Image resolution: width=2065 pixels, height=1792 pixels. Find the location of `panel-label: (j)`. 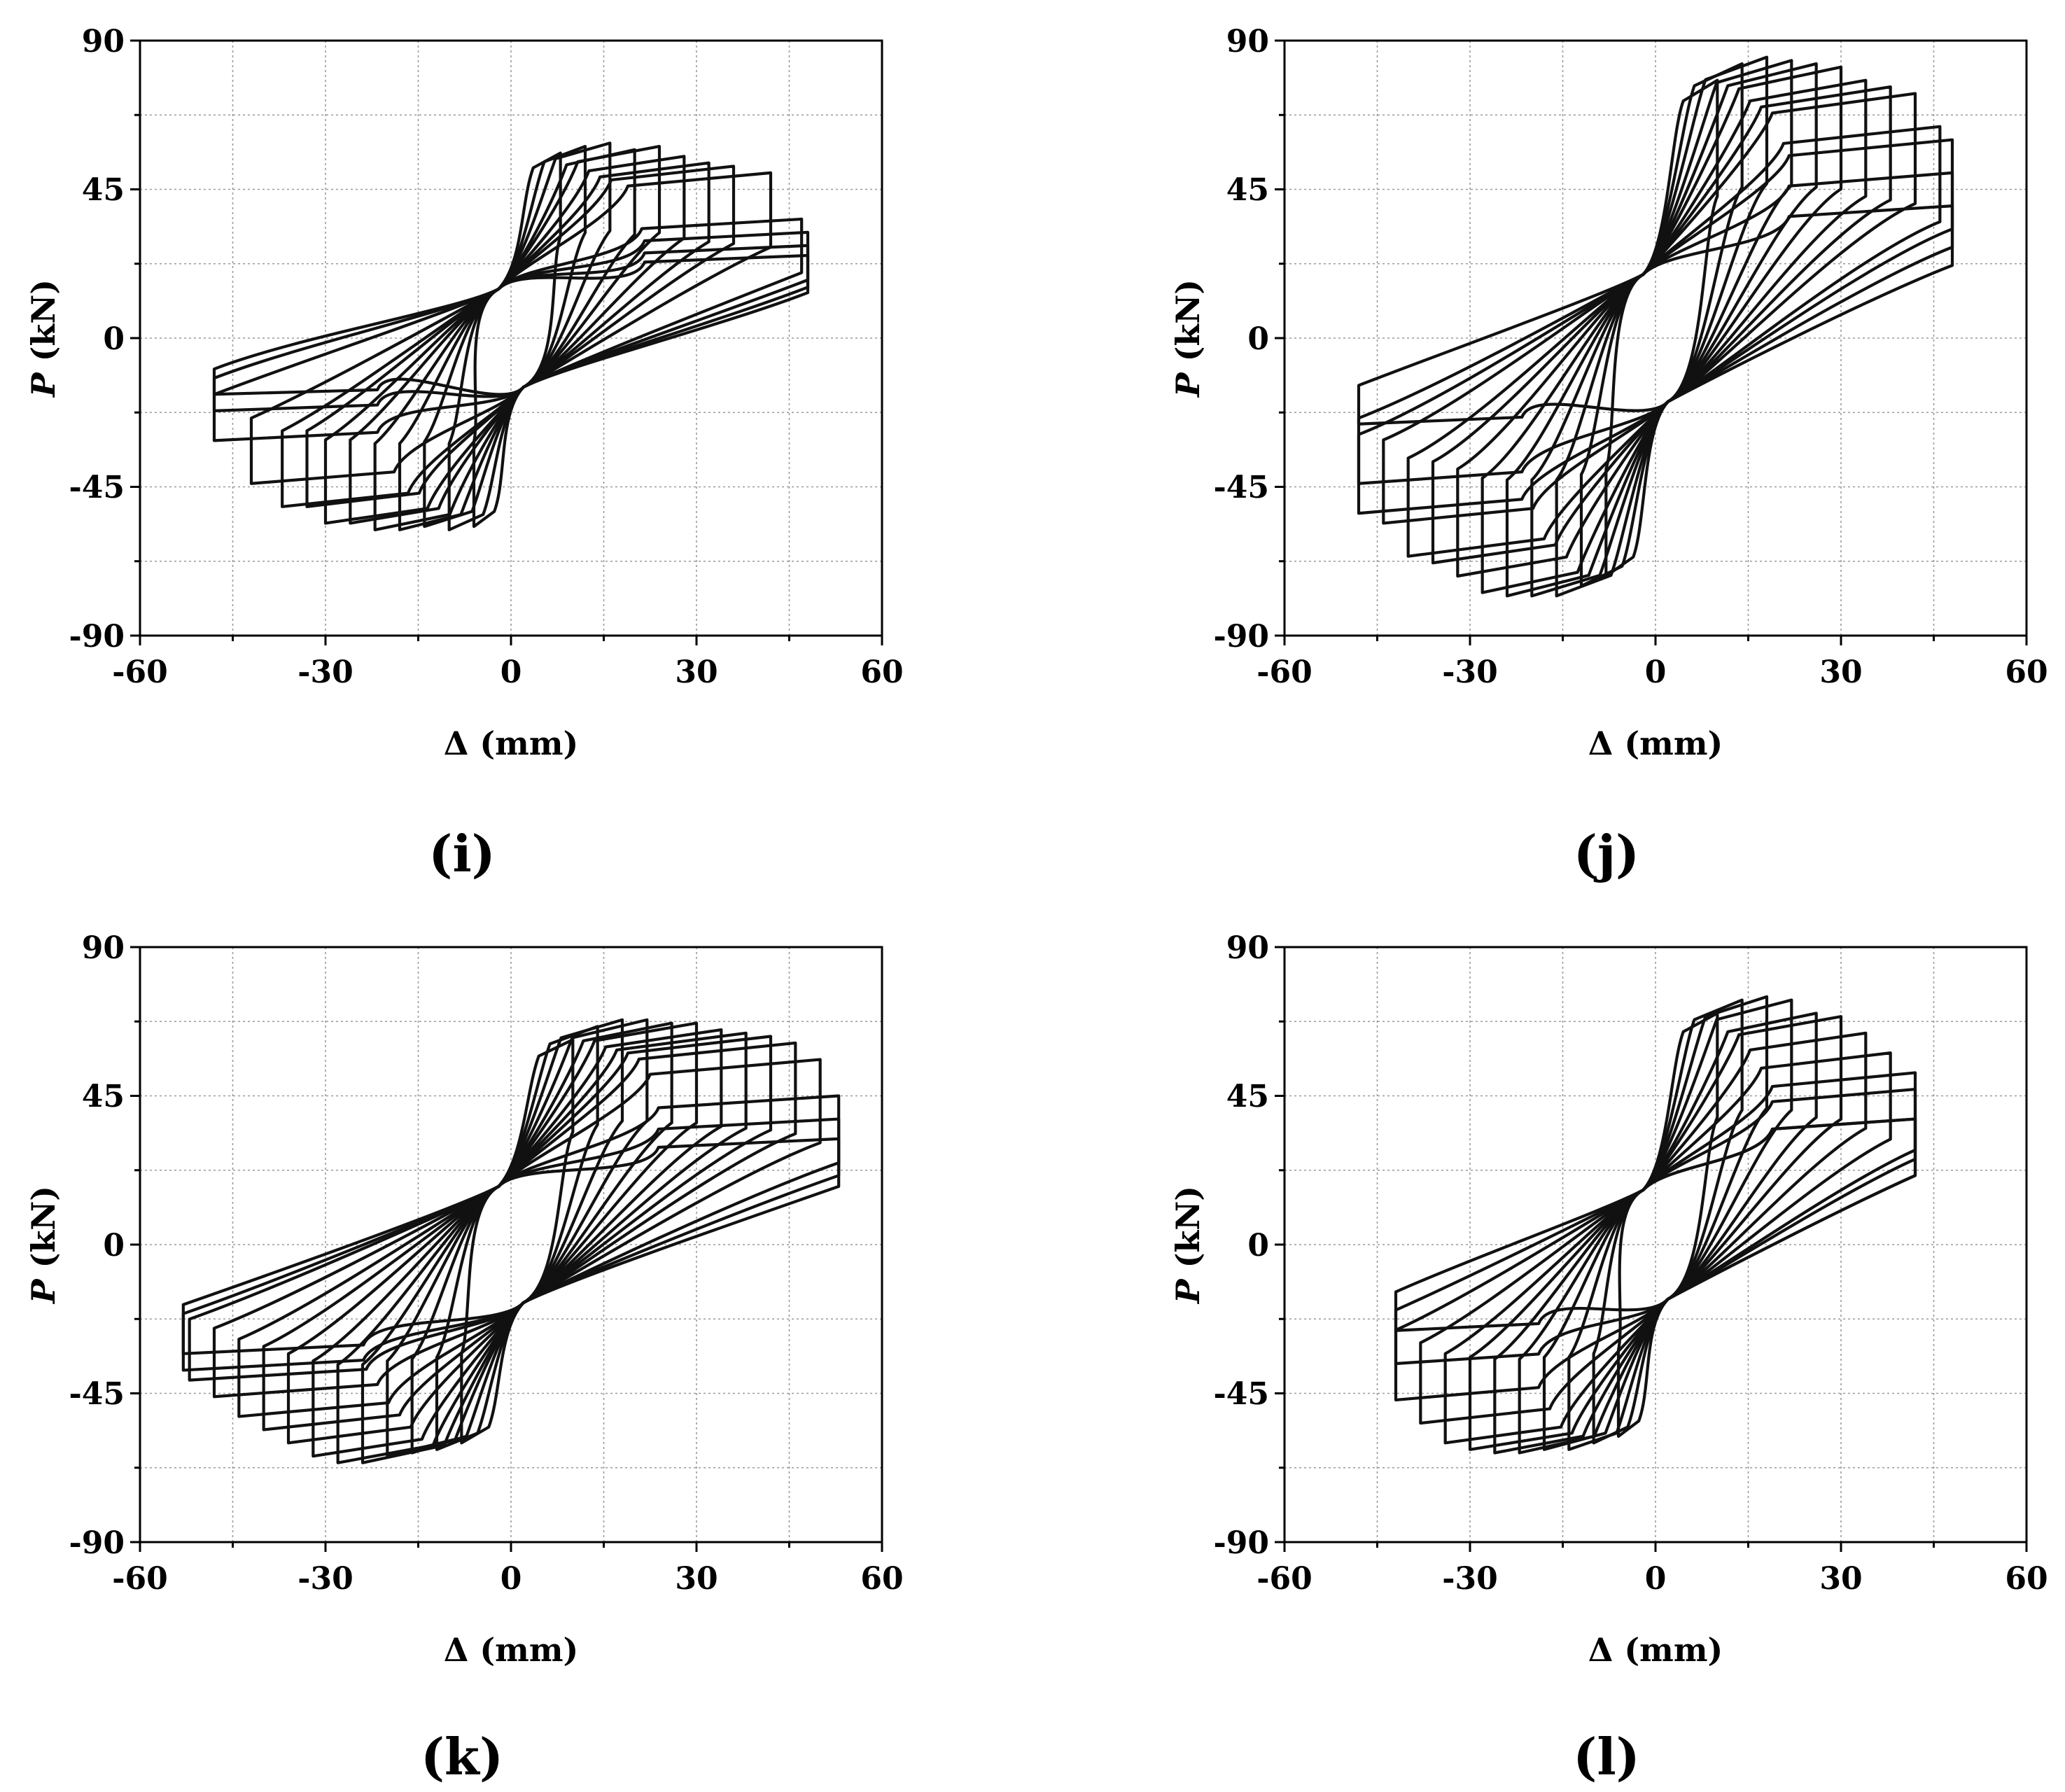

panel-label: (j) is located at coordinates (1606, 853).